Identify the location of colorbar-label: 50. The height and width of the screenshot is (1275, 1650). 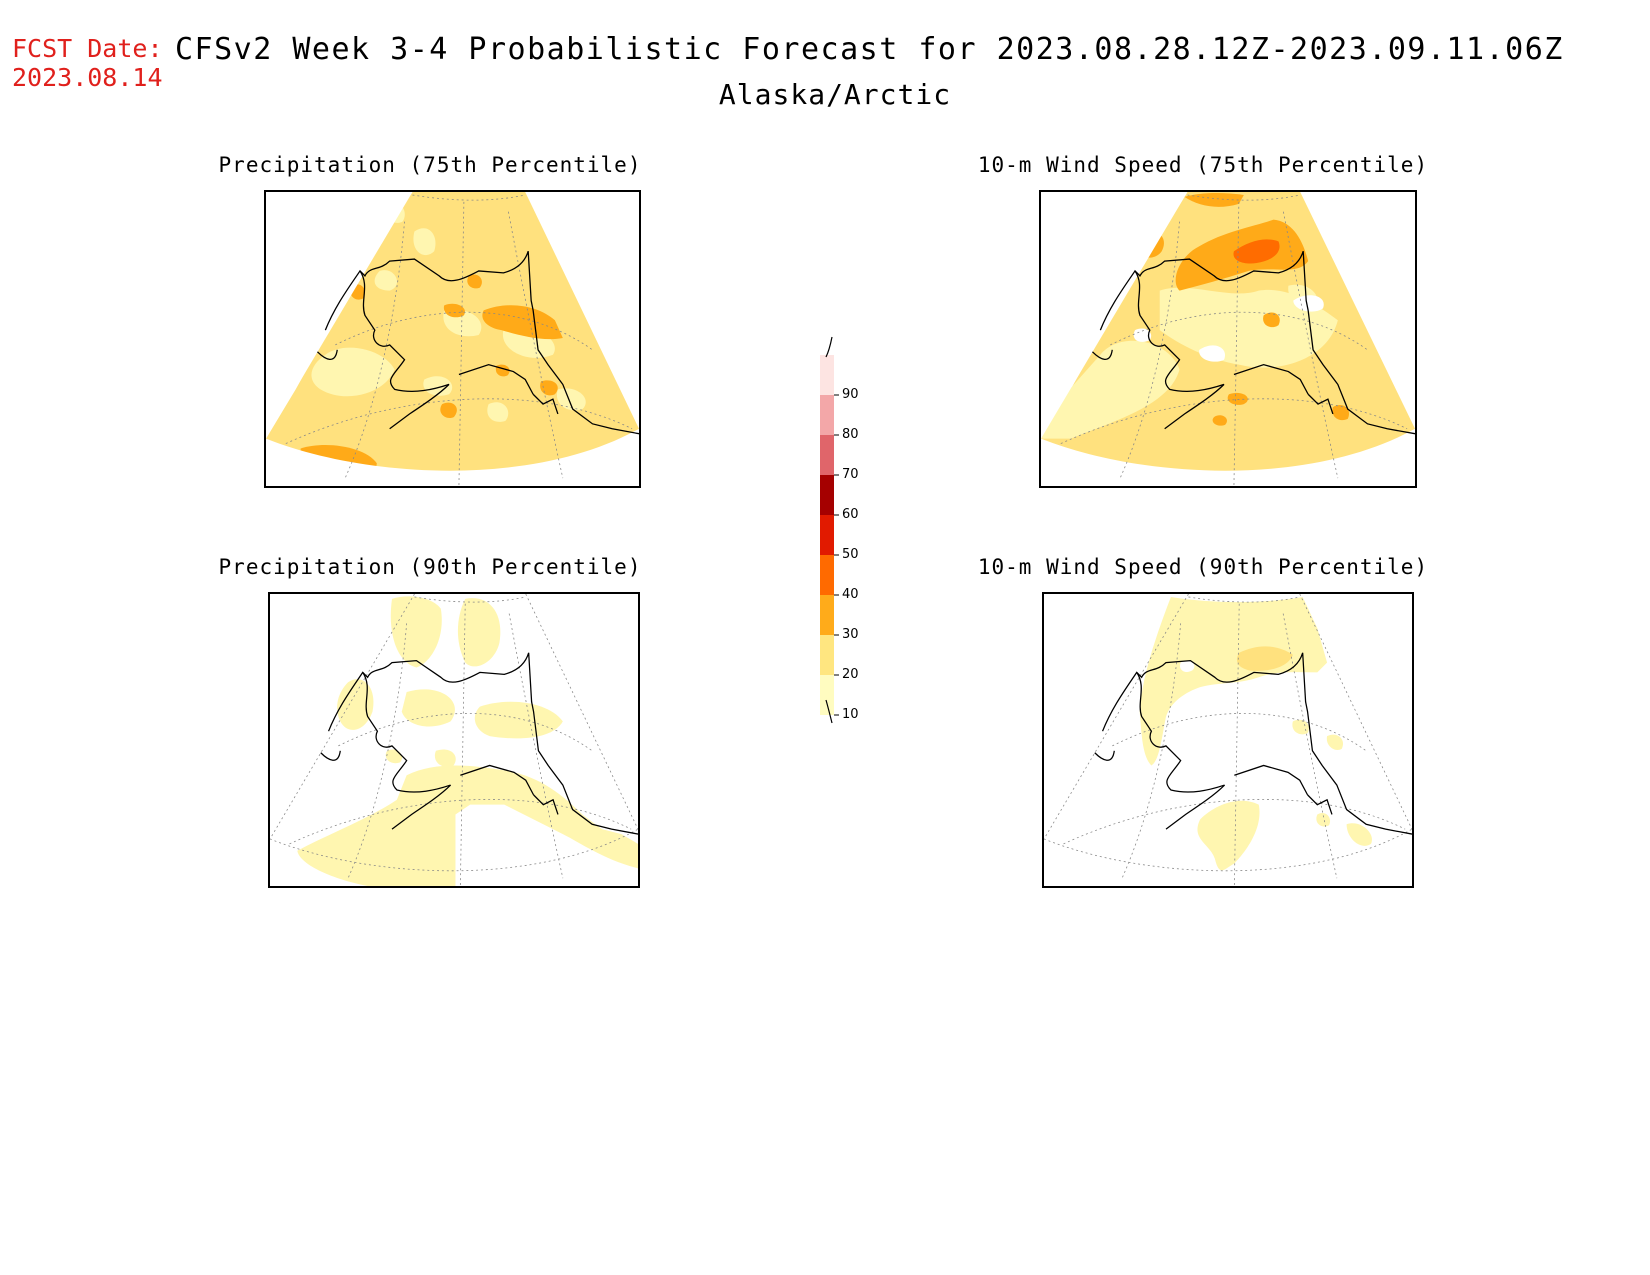
(850, 554).